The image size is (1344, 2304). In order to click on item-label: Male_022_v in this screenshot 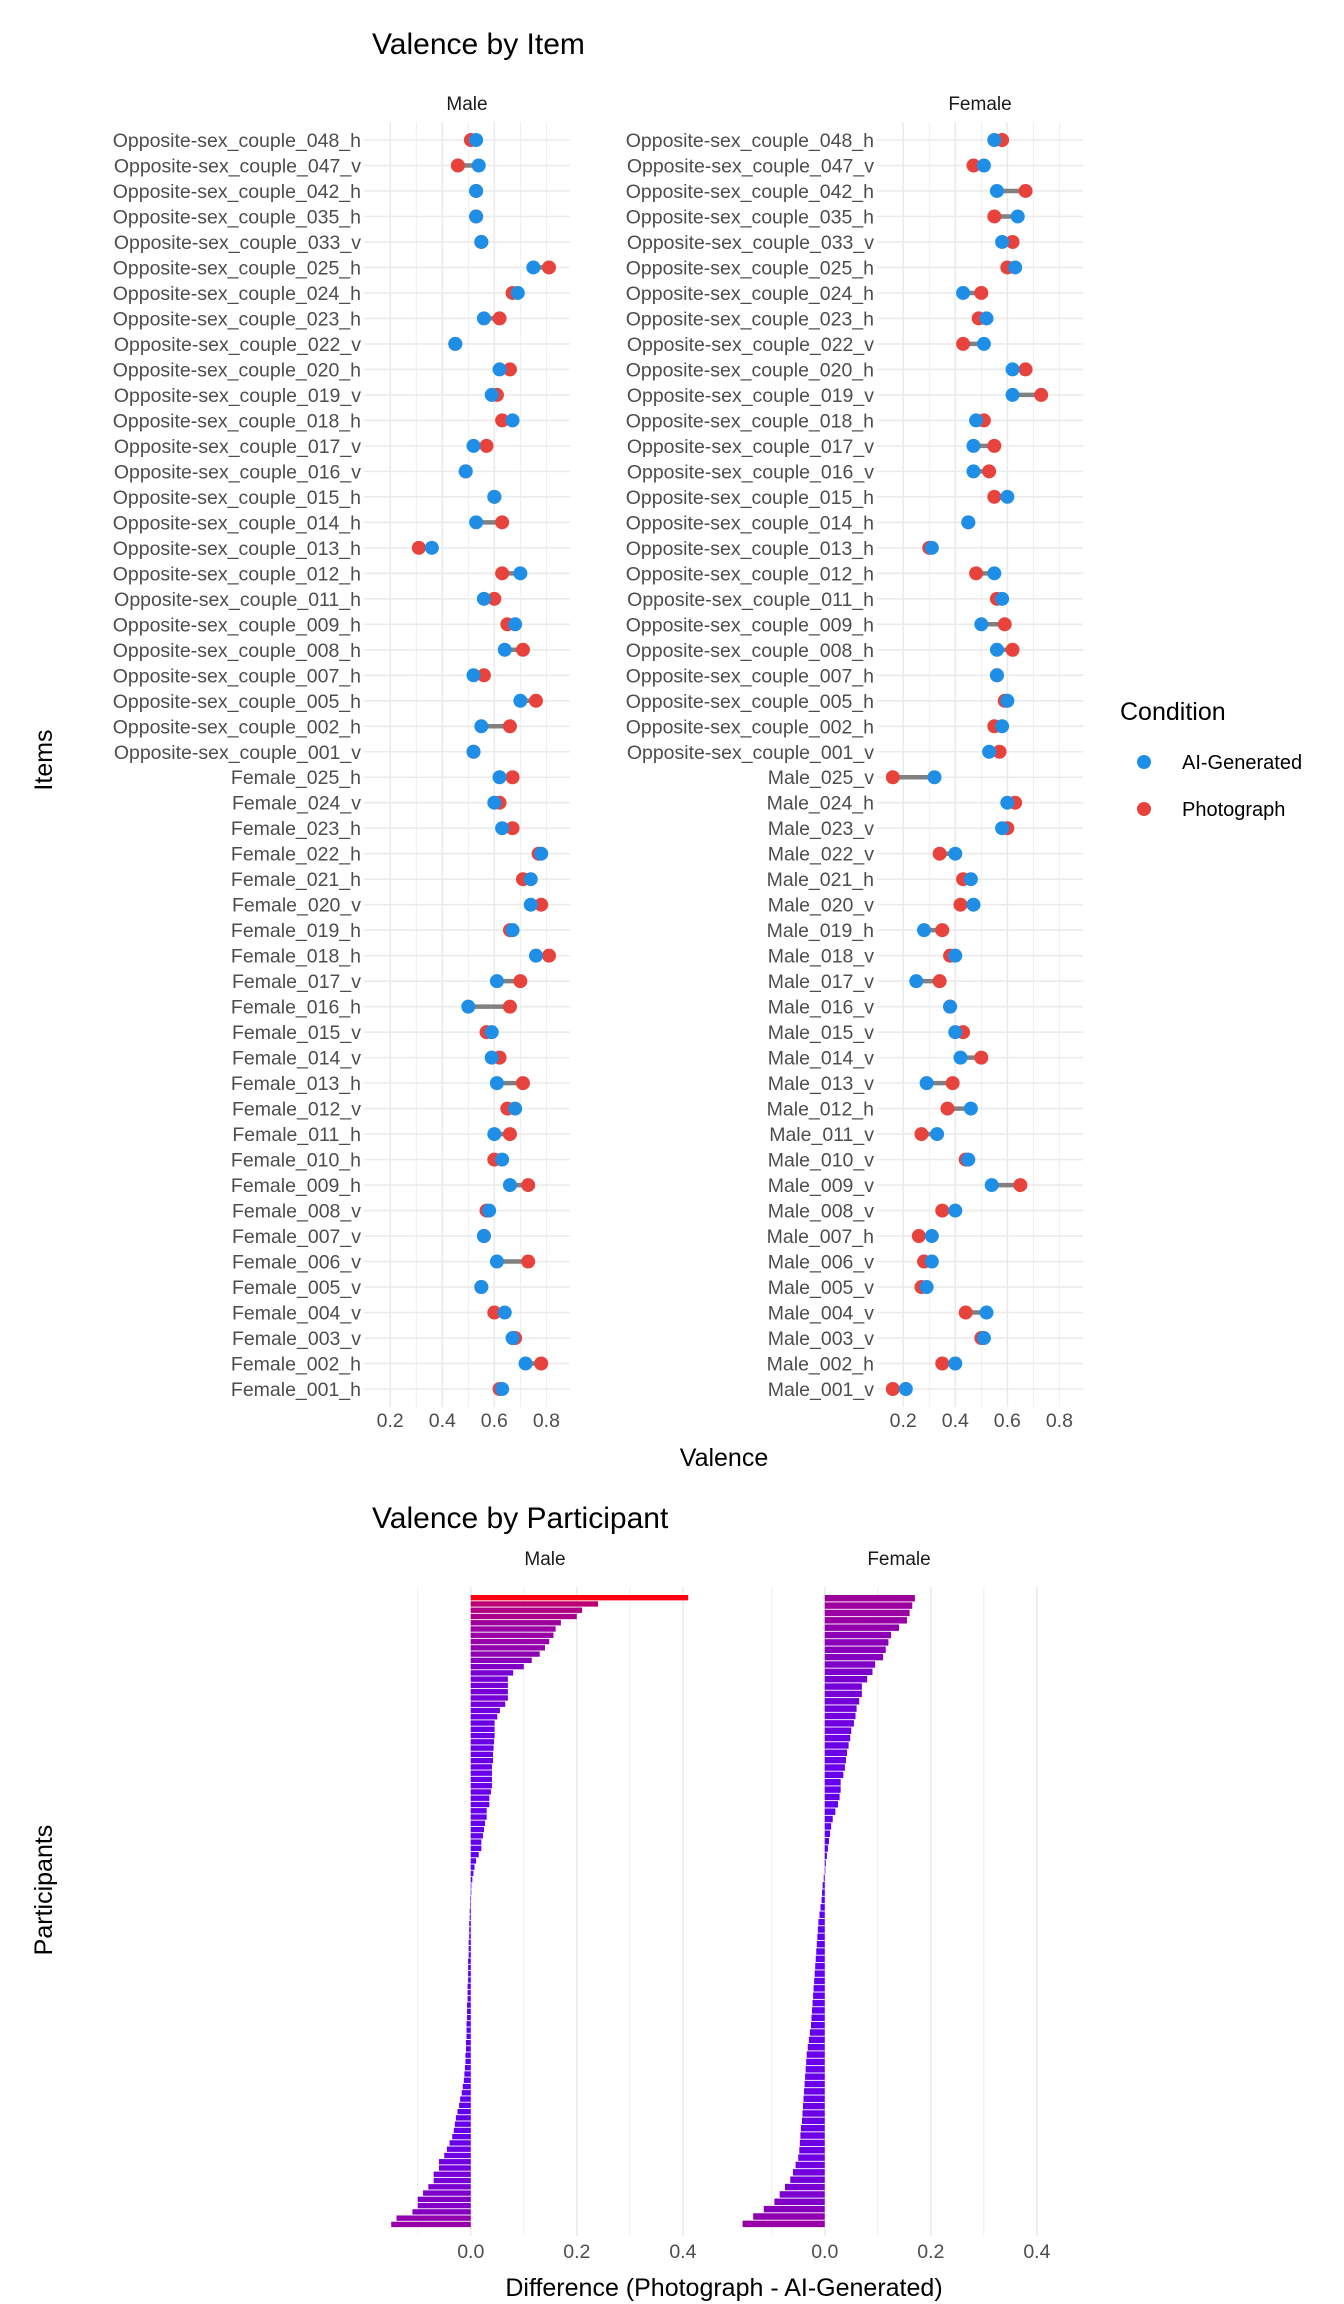, I will do `click(821, 855)`.